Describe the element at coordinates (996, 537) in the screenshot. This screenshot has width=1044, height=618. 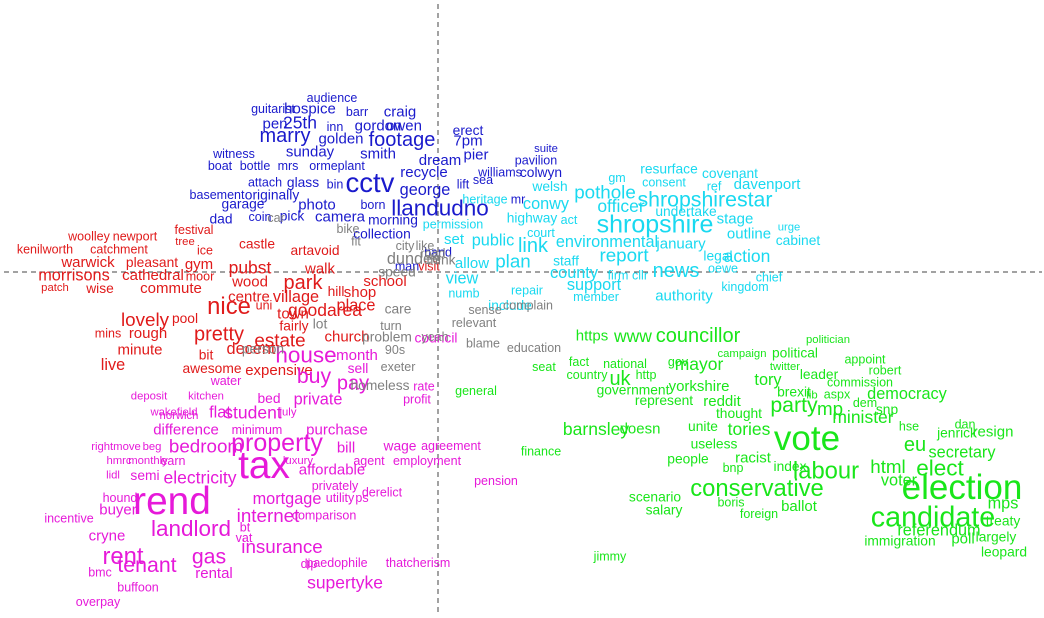
I see `word-green: largely` at that location.